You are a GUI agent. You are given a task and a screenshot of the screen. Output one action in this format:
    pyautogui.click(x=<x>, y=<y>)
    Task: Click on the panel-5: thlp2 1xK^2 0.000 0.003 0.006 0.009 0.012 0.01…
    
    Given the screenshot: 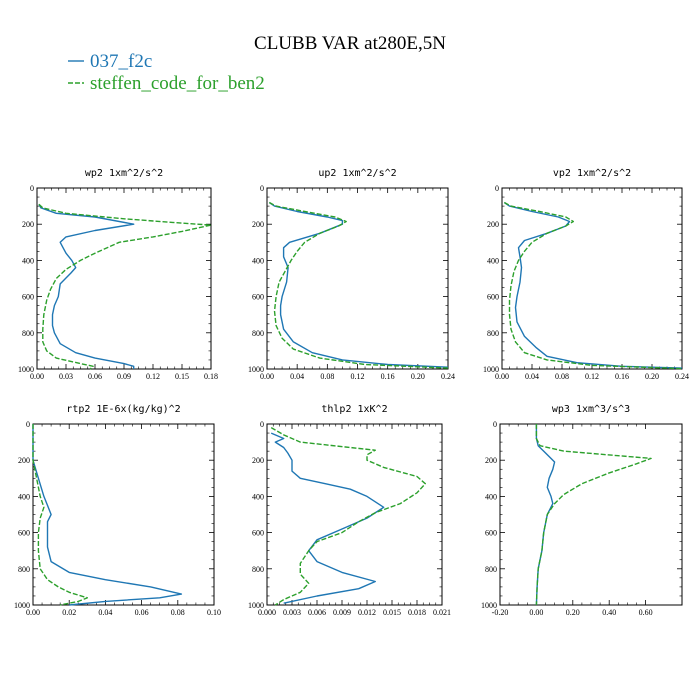 What is the action you would take?
    pyautogui.click(x=349, y=510)
    